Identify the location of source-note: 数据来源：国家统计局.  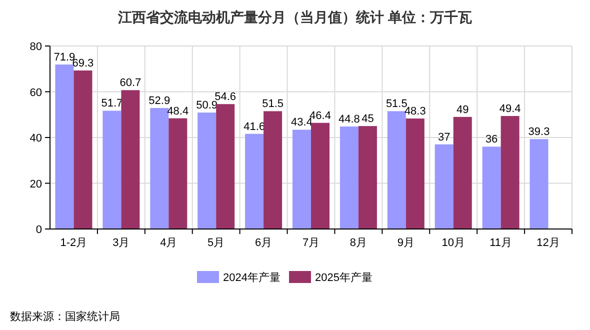
(65, 316).